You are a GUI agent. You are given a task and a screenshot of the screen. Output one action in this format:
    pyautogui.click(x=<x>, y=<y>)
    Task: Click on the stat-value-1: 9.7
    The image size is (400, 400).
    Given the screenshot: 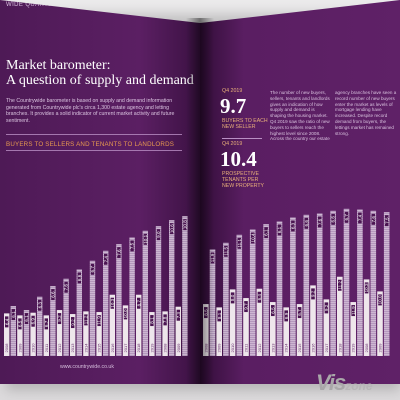 What is the action you would take?
    pyautogui.click(x=233, y=106)
    